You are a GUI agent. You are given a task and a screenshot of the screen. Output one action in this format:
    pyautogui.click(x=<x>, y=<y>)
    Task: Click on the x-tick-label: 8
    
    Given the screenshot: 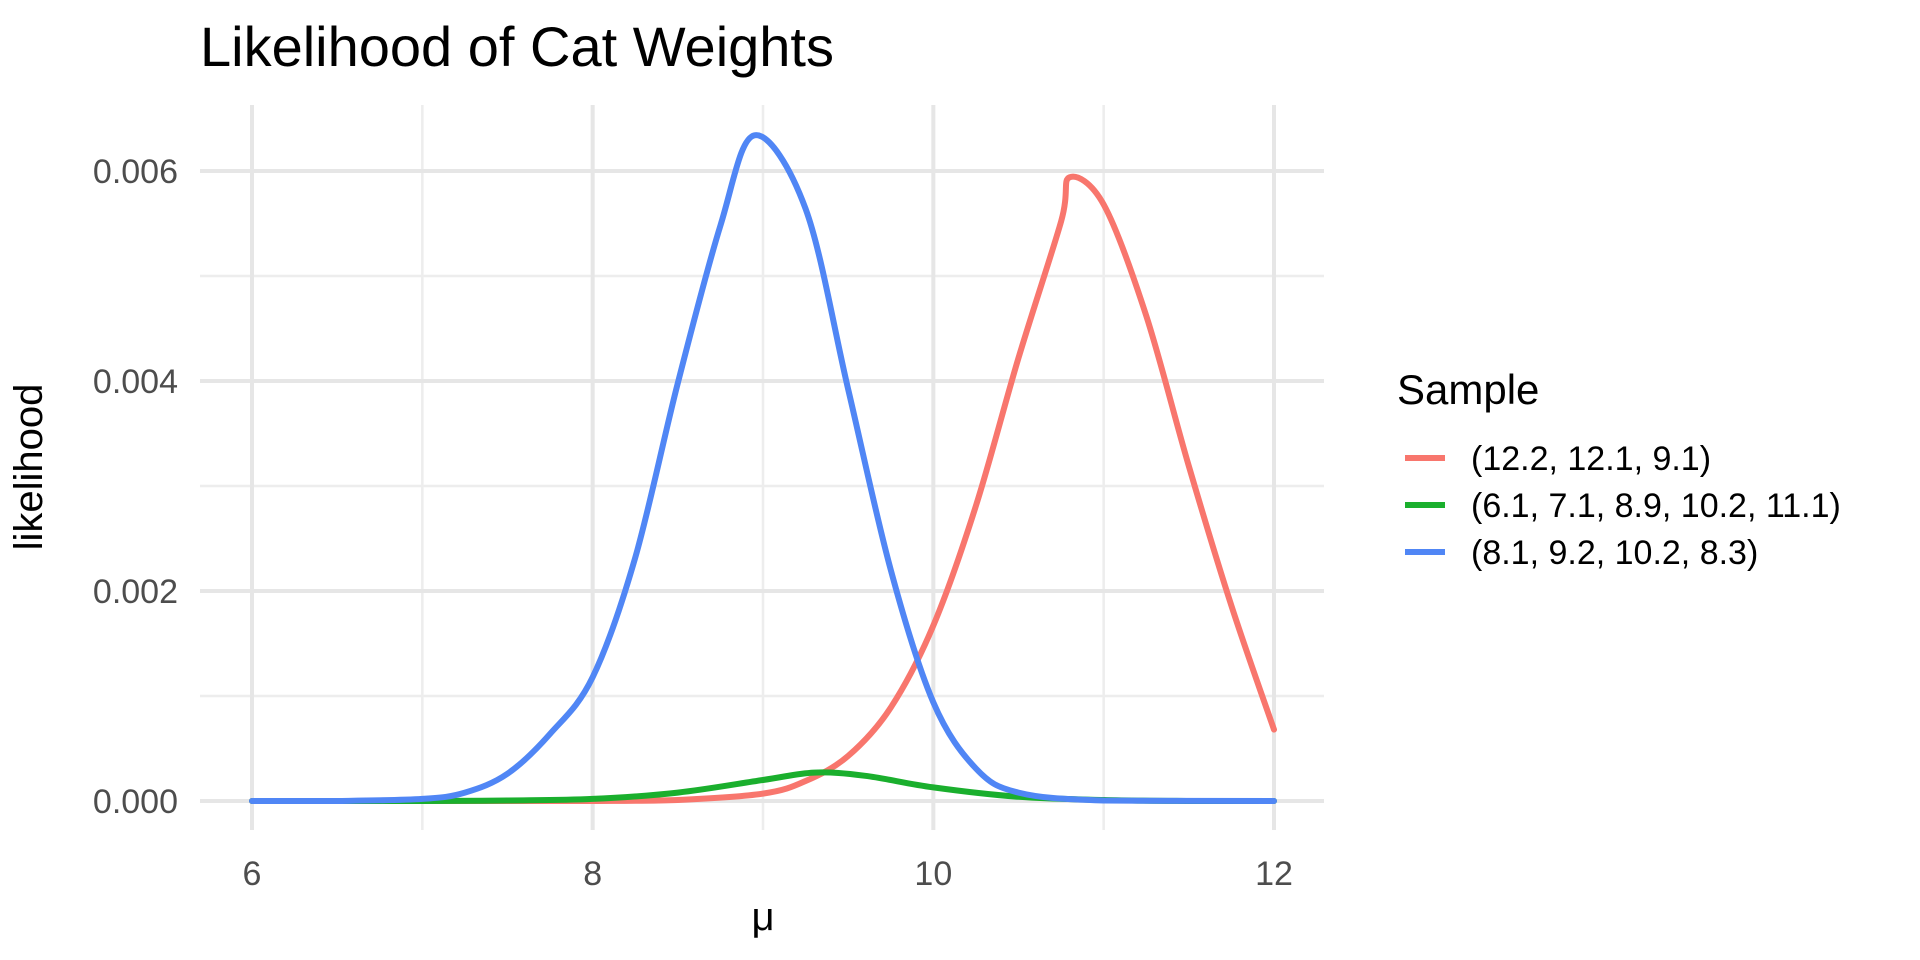 What is the action you would take?
    pyautogui.click(x=592, y=874)
    